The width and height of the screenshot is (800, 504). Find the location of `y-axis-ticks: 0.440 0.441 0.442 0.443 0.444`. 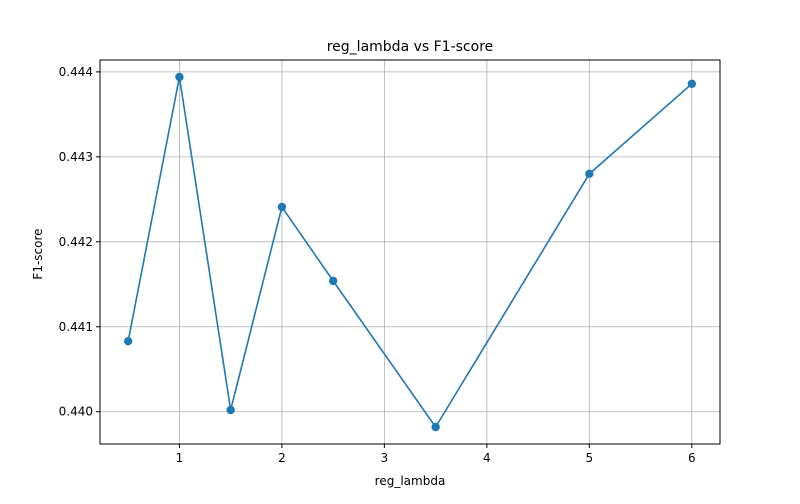

y-axis-ticks: 0.440 0.441 0.442 0.443 0.444 is located at coordinates (79, 242).